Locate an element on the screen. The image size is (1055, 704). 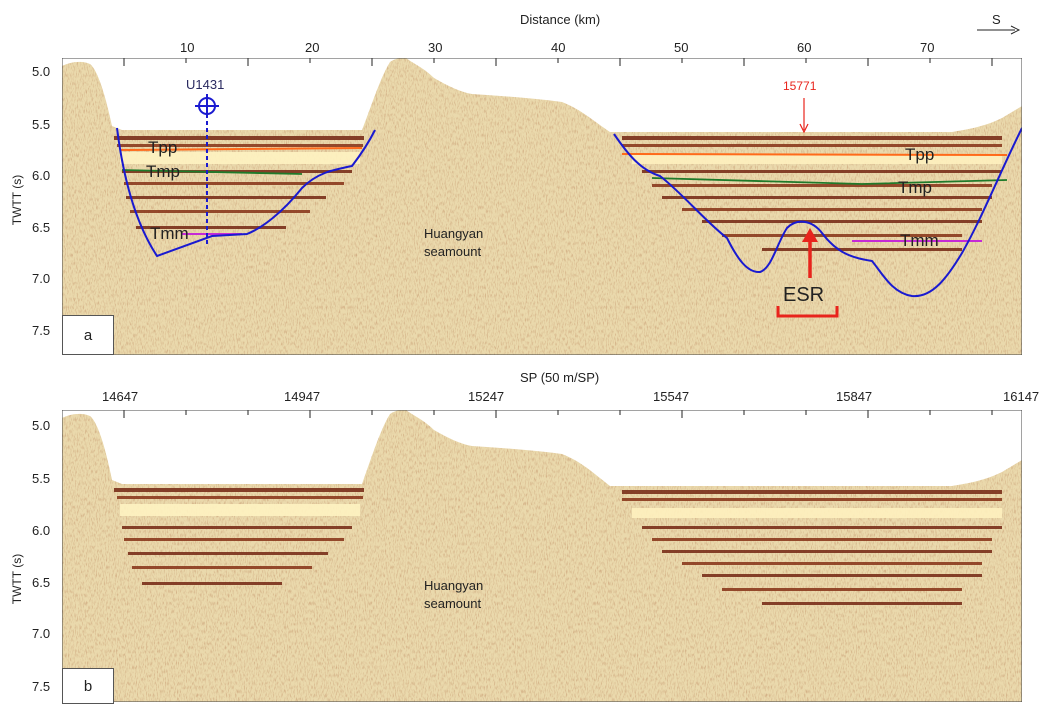
seamount-label-b-line2: seamount is located at coordinates (453, 603).